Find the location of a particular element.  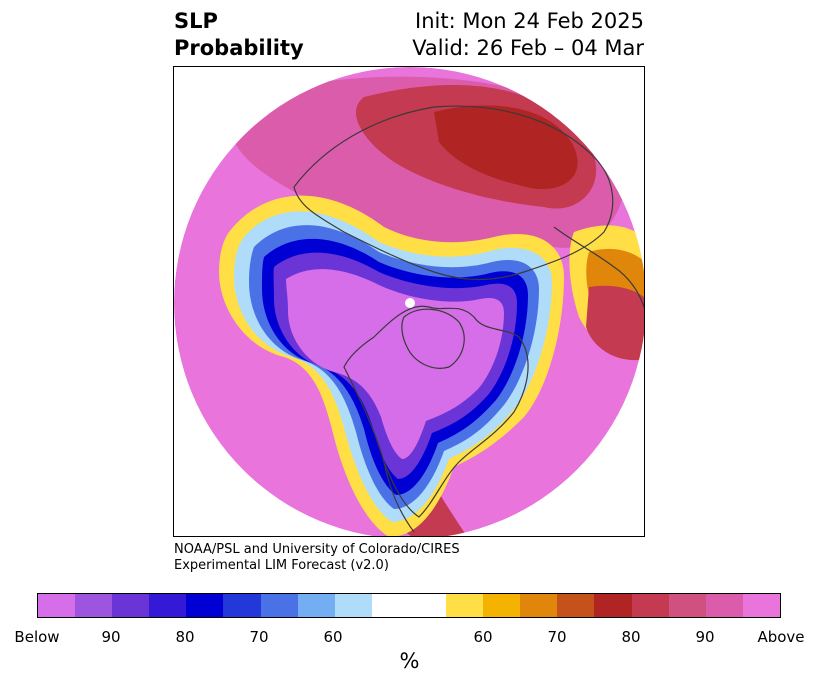

colorbar-ticks: Below 90 80 70 60 60 70 80 90 Above is located at coordinates (409, 638).